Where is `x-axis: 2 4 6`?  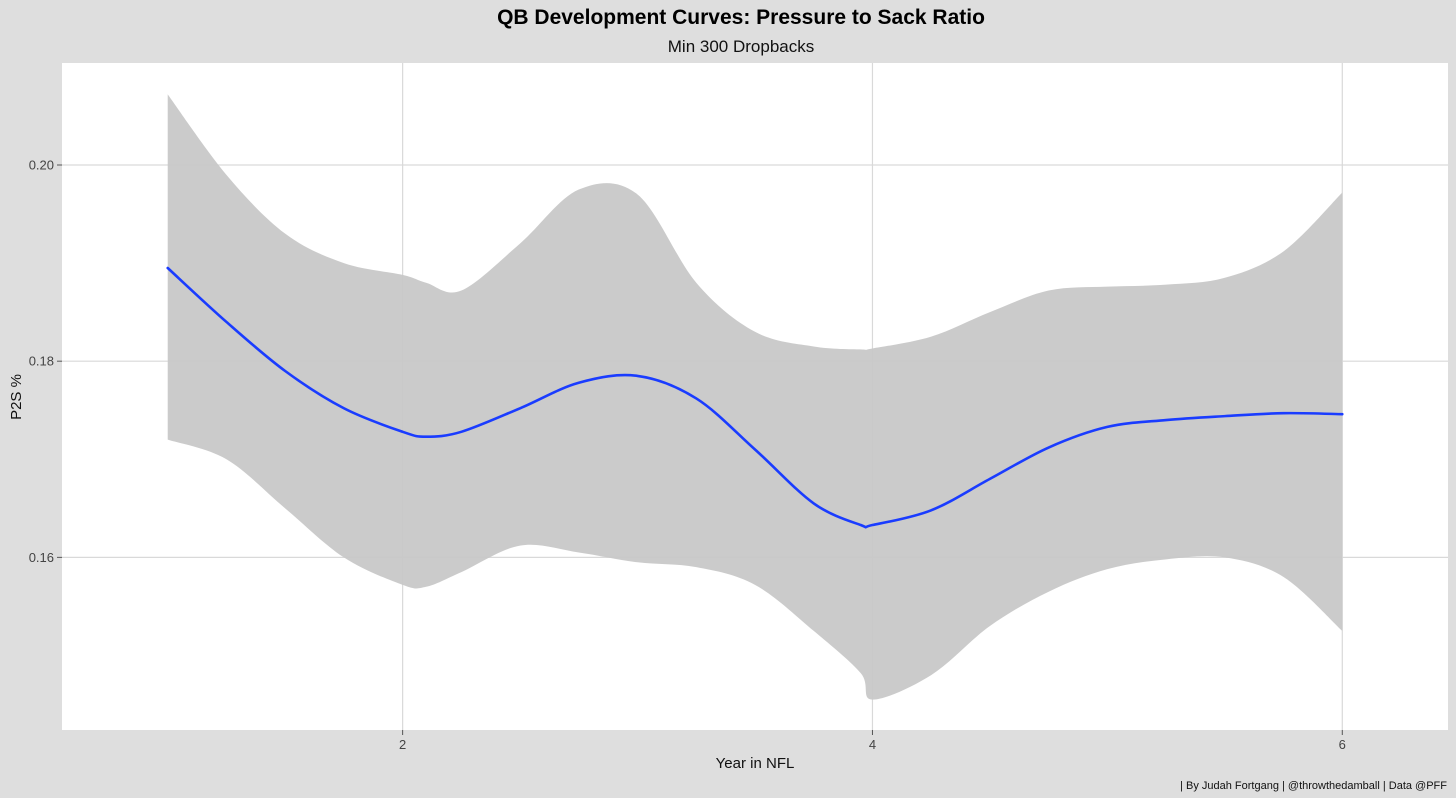
x-axis: 2 4 6 is located at coordinates (872, 741).